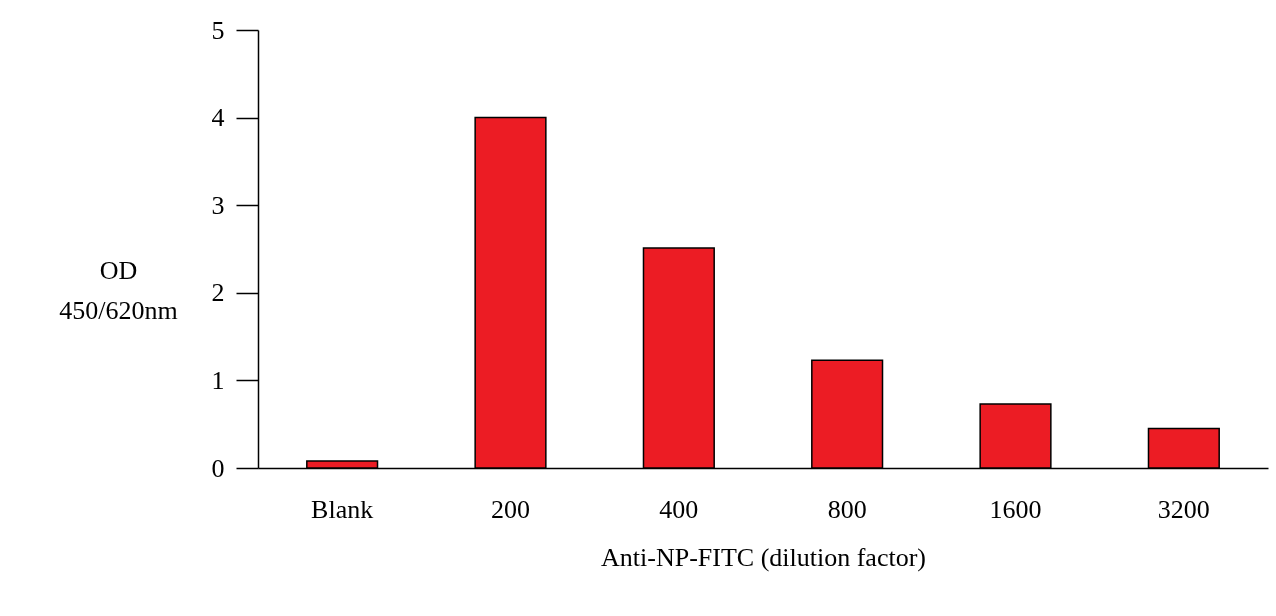 This screenshot has height=616, width=1276. I want to click on x-axis-title: Anti-NP-FITC (dilution factor), so click(763, 557).